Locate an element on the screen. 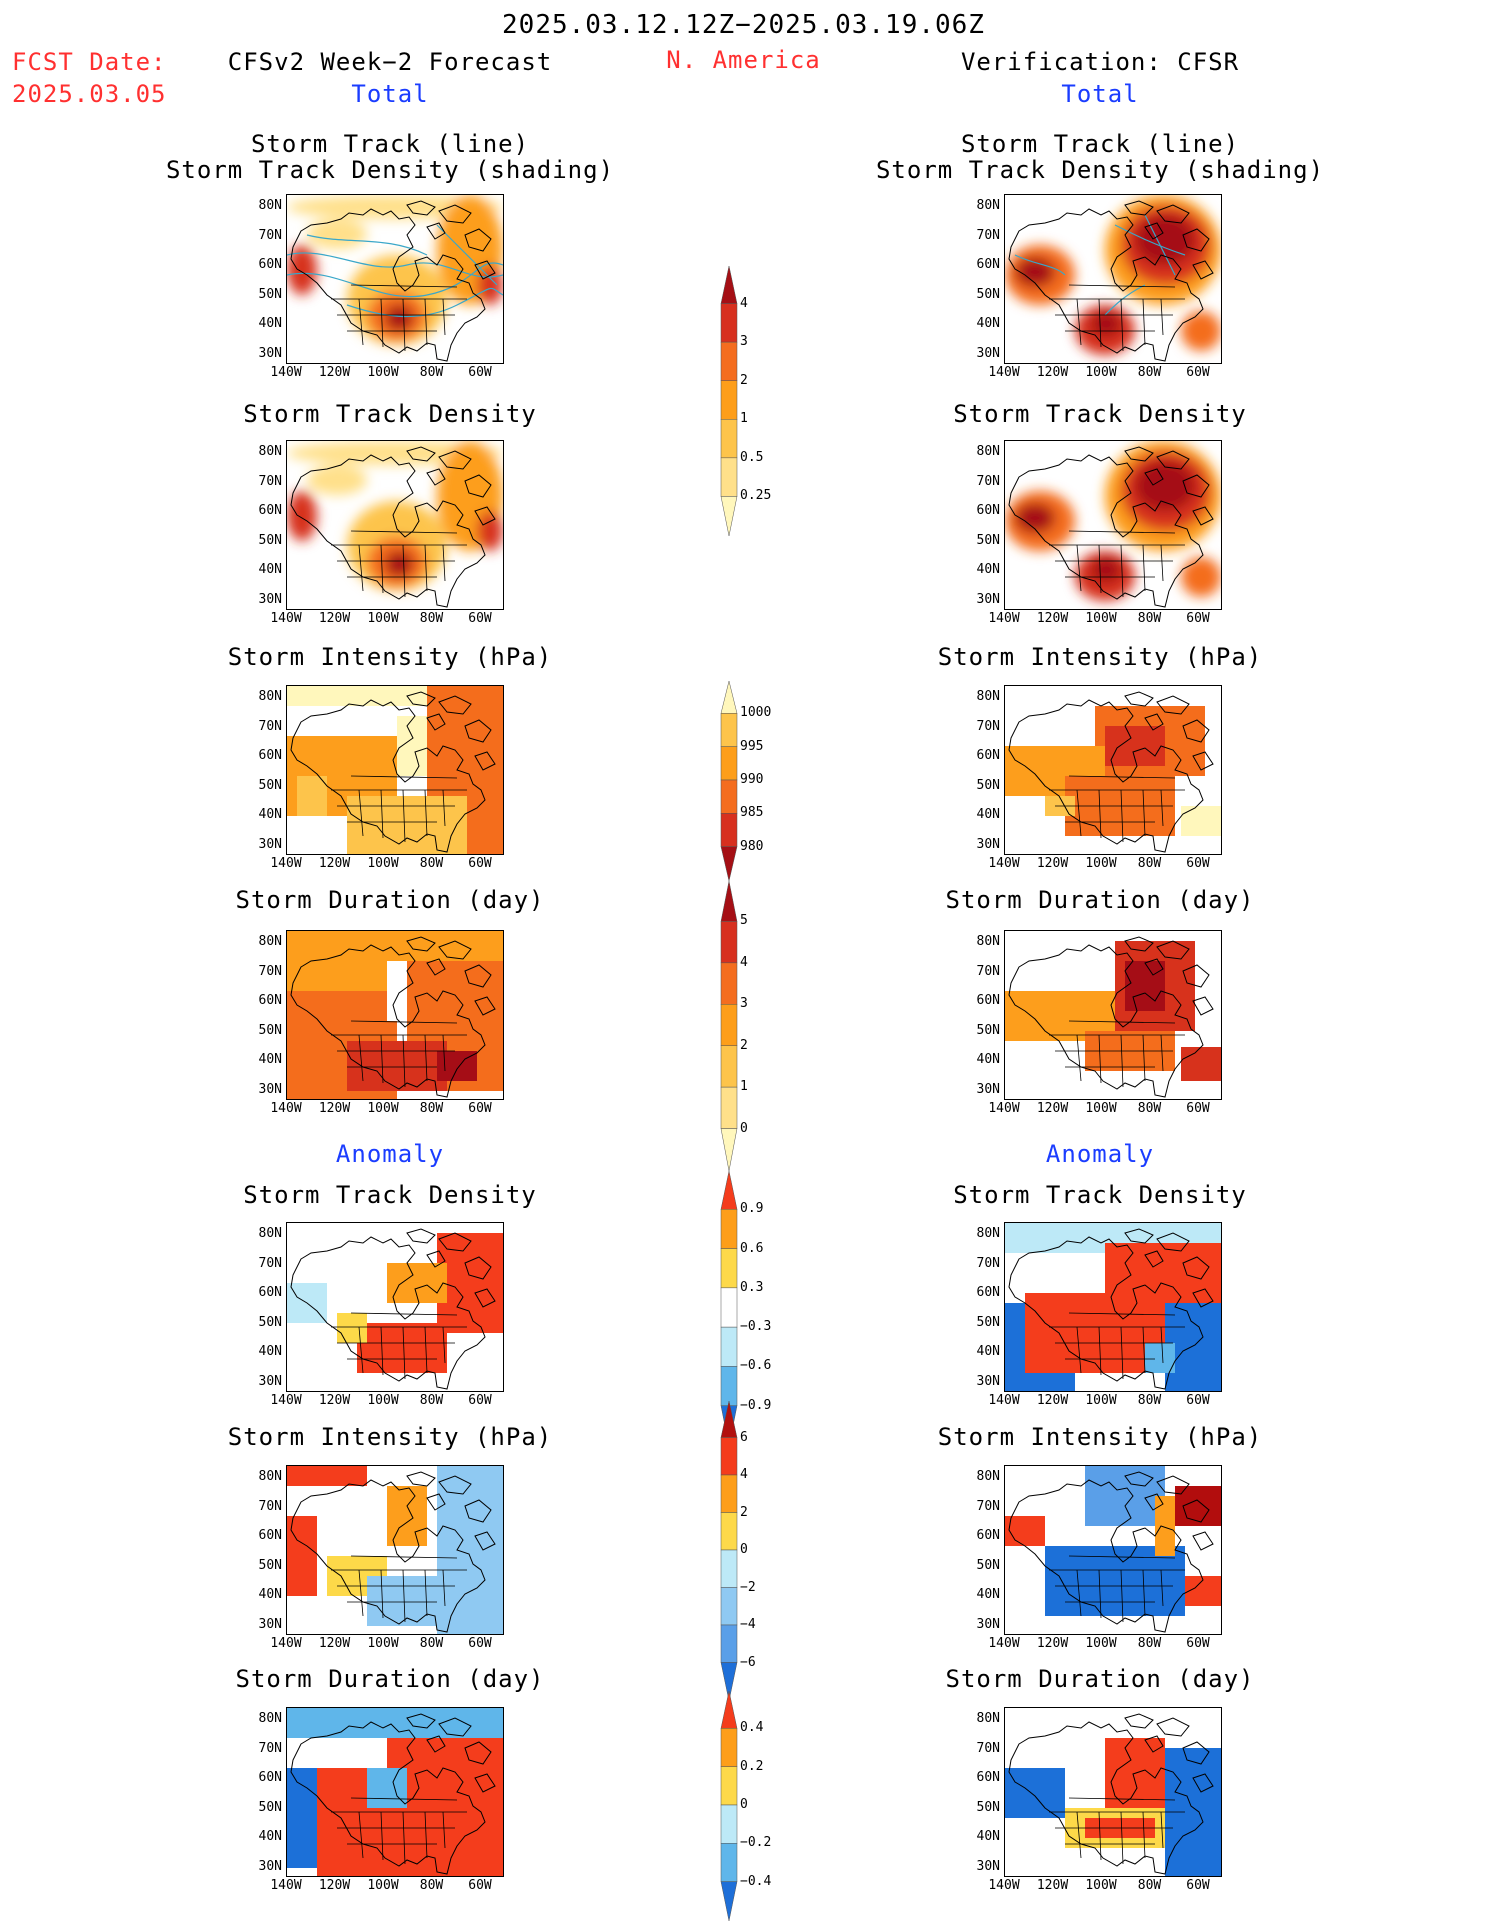 This screenshot has height=1926, width=1487. duration-colorbar is located at coordinates (729, 1028).